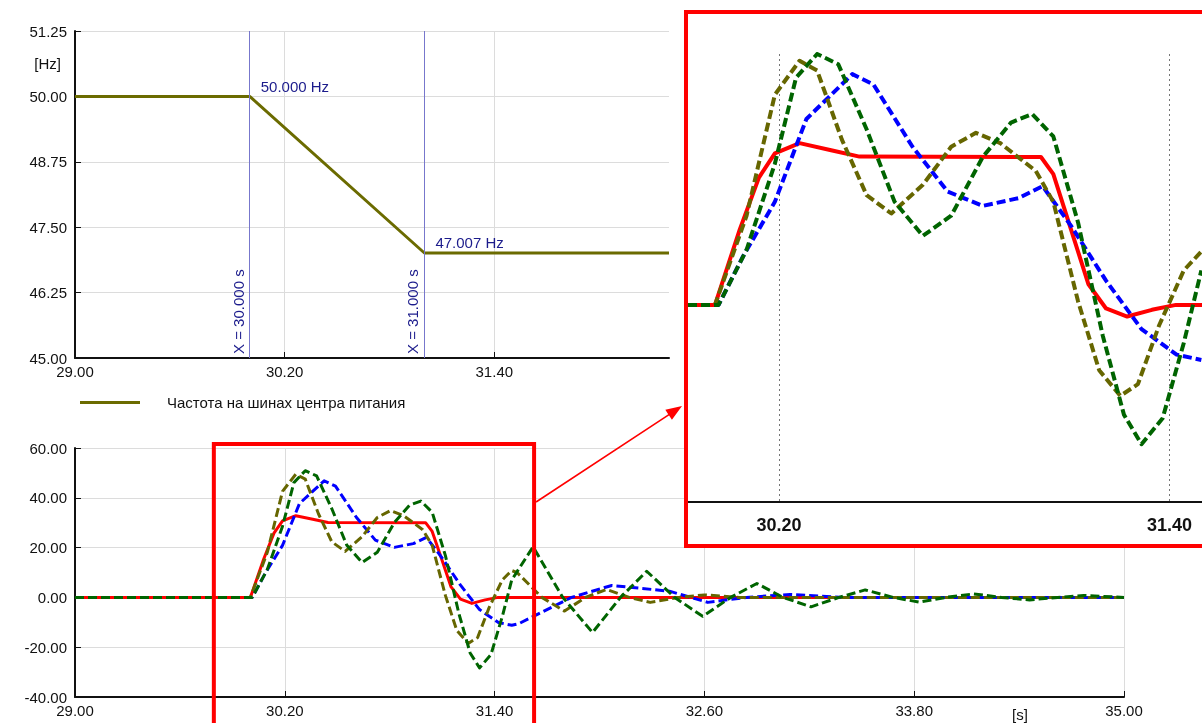 The image size is (1202, 723). I want to click on ref-line-label: X = 31.000 s, so click(413, 311).